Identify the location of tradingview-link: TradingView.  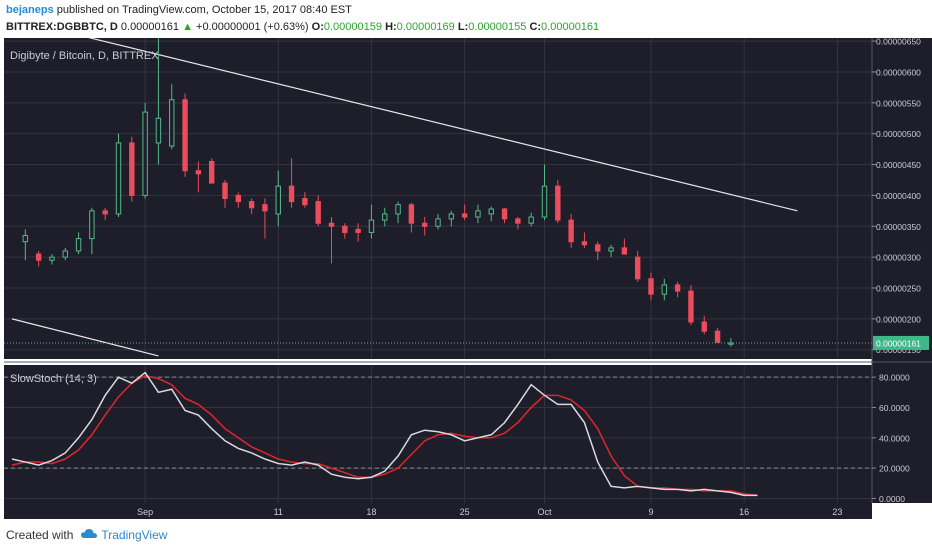
(134, 535).